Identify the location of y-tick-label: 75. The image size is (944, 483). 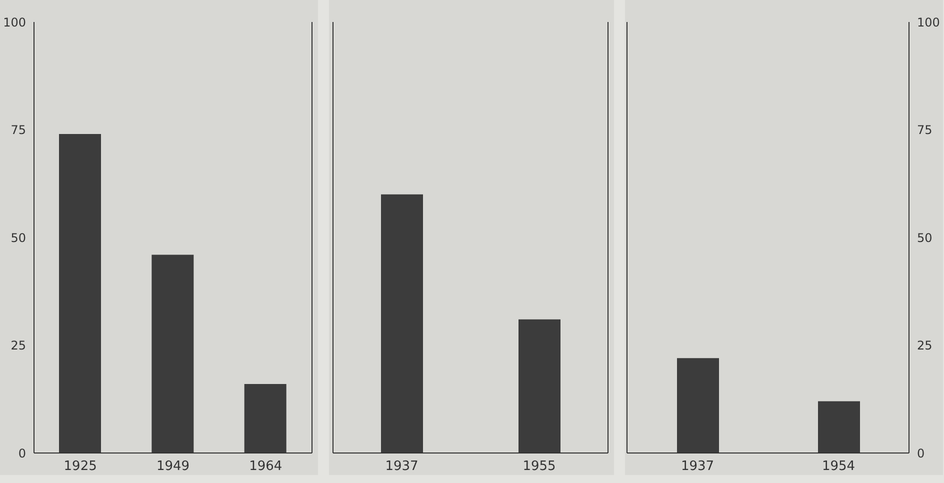
(18, 130).